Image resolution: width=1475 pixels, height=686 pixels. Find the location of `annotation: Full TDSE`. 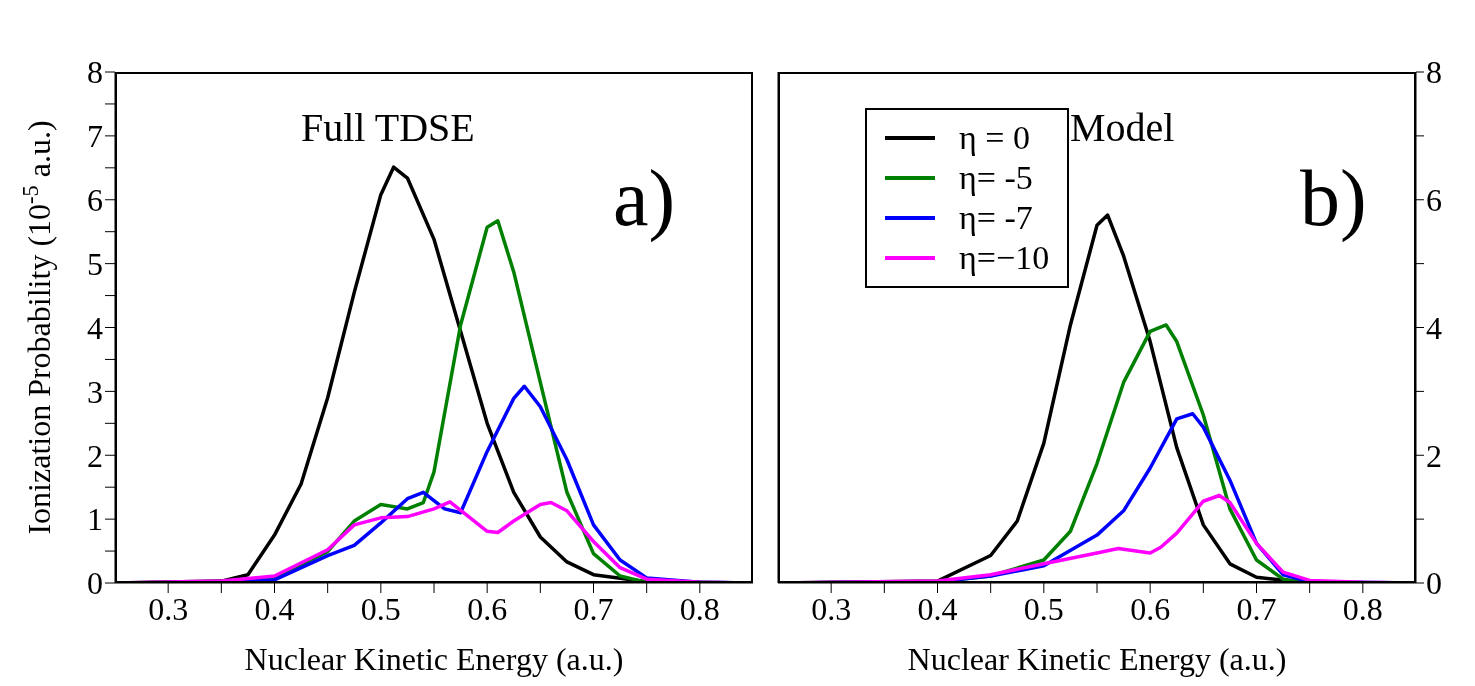

annotation: Full TDSE is located at coordinates (388, 127).